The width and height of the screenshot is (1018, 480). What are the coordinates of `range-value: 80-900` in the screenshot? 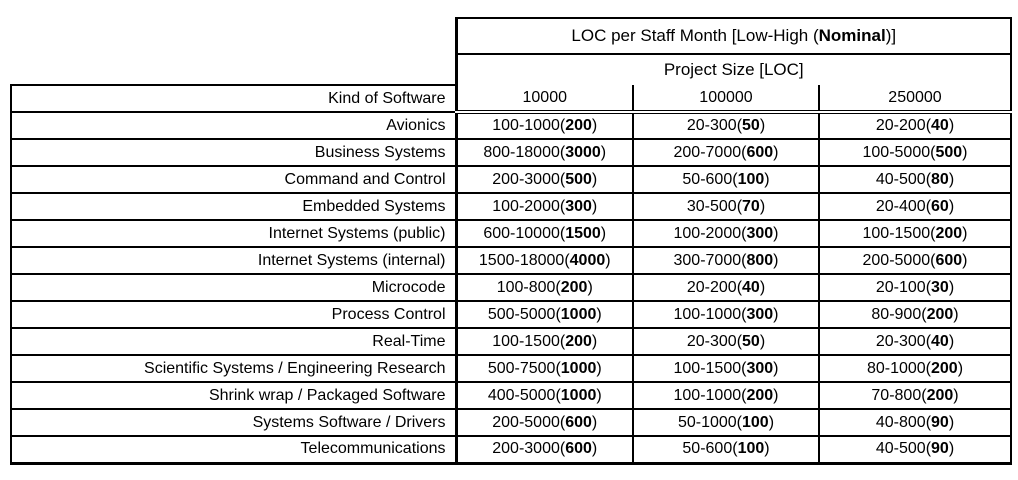 It's located at (896, 314).